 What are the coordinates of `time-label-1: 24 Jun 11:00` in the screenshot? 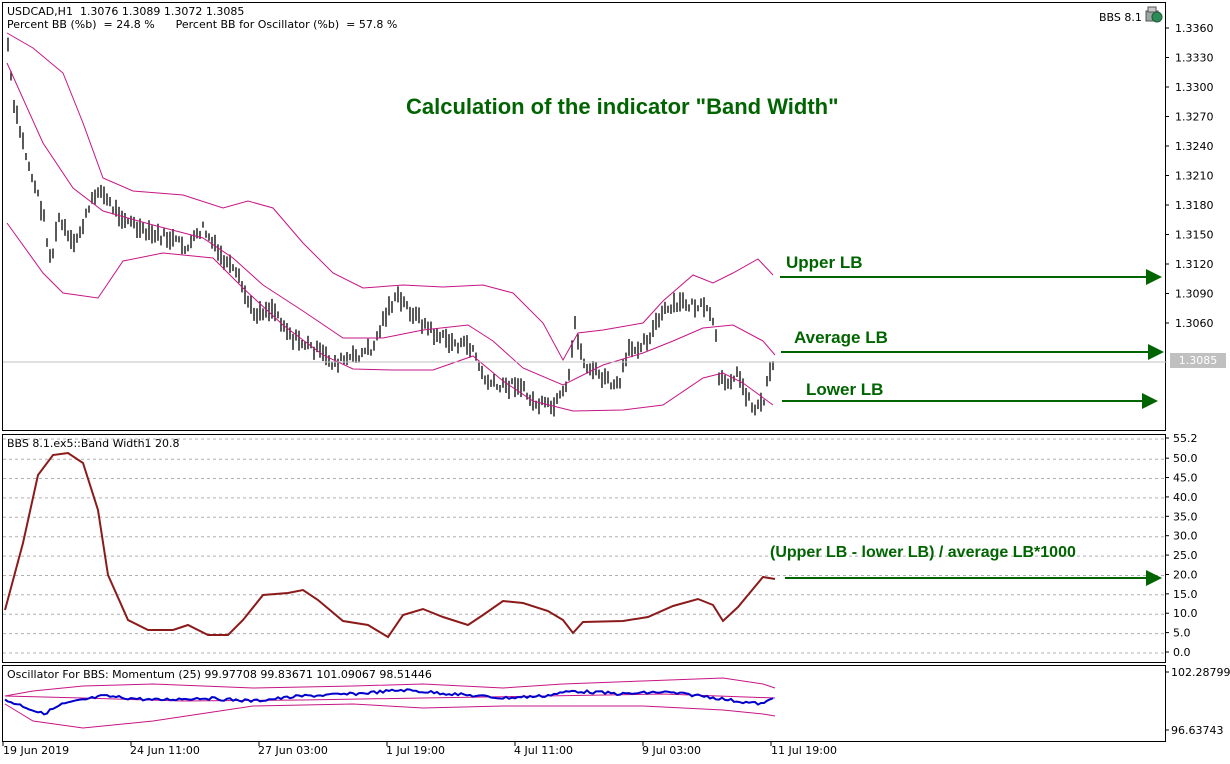 It's located at (165, 750).